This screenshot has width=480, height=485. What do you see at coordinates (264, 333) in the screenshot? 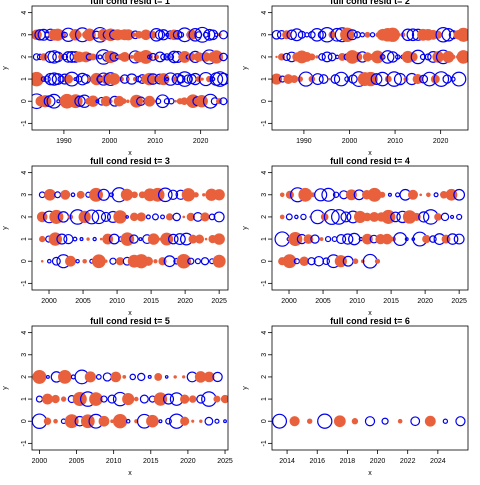
I see `y-tick-label: 4` at bounding box center [264, 333].